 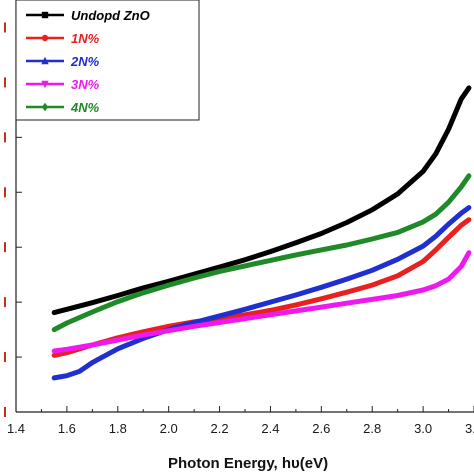 What do you see at coordinates (85, 84) in the screenshot?
I see `legend-label-3: 3N%` at bounding box center [85, 84].